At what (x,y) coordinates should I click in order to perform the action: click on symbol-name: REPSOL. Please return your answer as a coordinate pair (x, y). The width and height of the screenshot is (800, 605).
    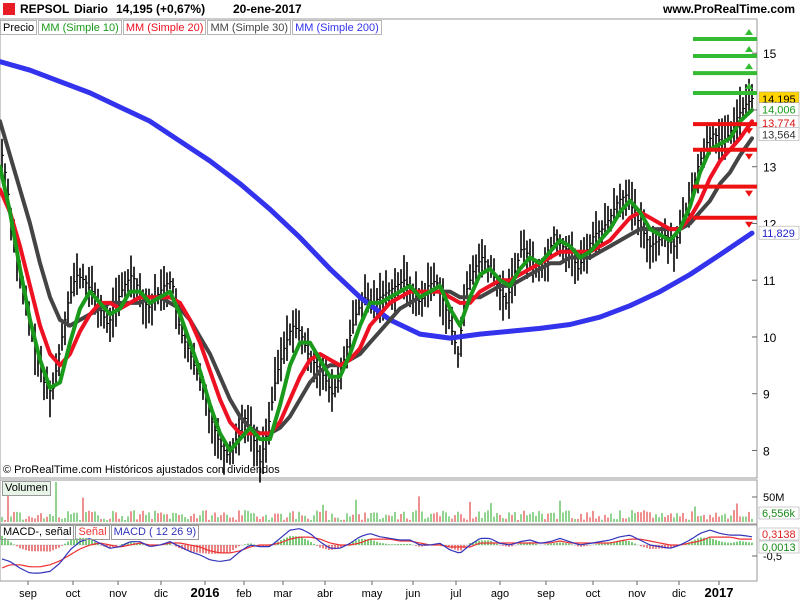
    Looking at the image, I should click on (45, 9).